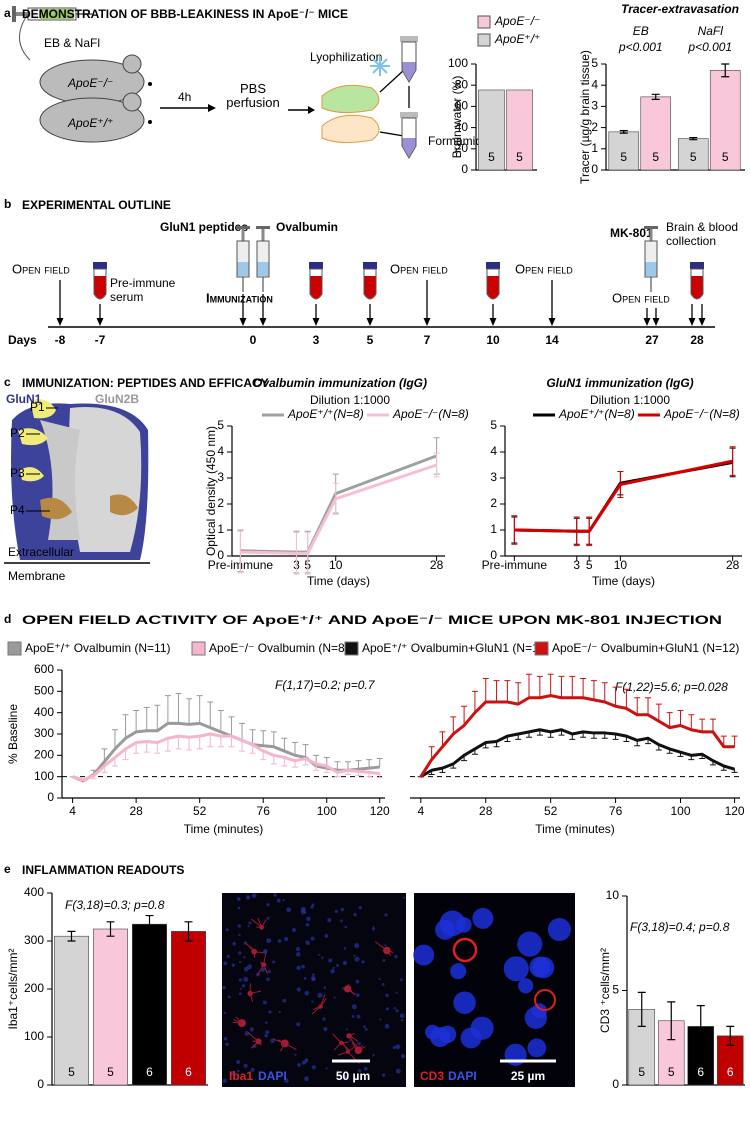  I want to click on x-axis-label: Time (days), so click(623, 581).